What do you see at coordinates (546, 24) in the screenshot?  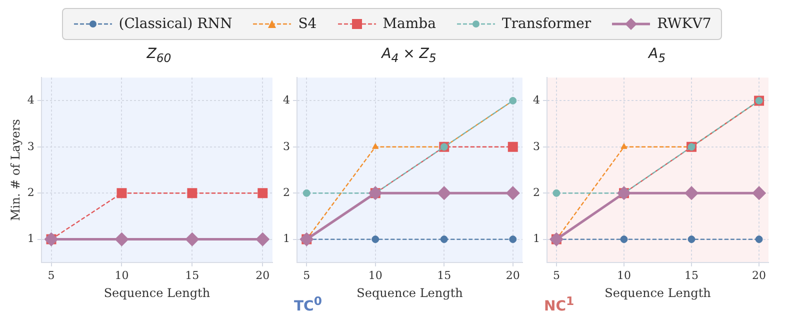 I see `legend-label: Transformer` at bounding box center [546, 24].